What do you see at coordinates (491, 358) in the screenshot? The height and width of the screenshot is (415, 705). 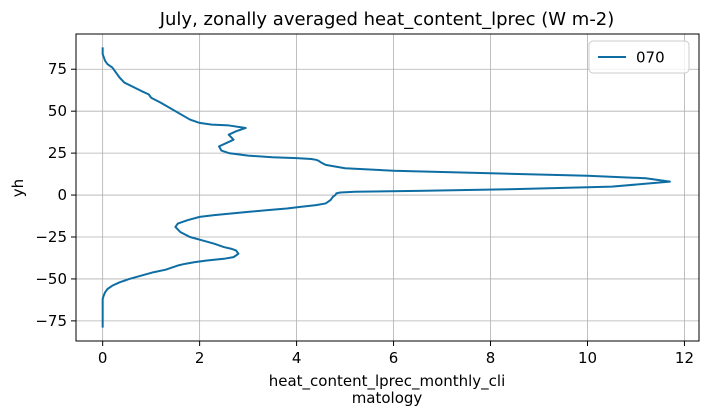 I see `x-tick-label: 8` at bounding box center [491, 358].